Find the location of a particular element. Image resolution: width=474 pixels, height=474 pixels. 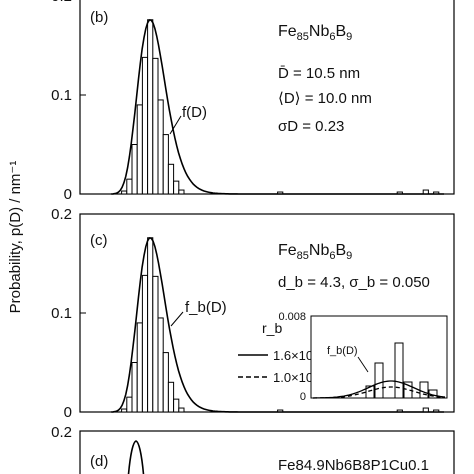

panel-c-curve-label: f_b(D) is located at coordinates (206, 307).